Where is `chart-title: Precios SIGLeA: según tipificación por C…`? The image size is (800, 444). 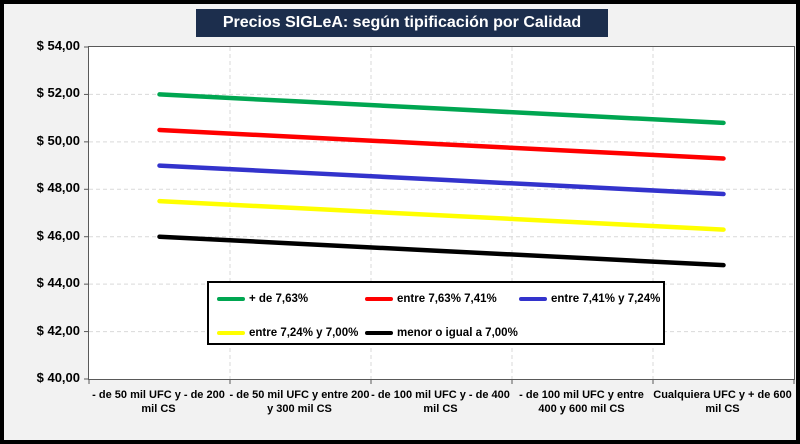
chart-title: Precios SIGLeA: según tipificación por C… is located at coordinates (402, 23).